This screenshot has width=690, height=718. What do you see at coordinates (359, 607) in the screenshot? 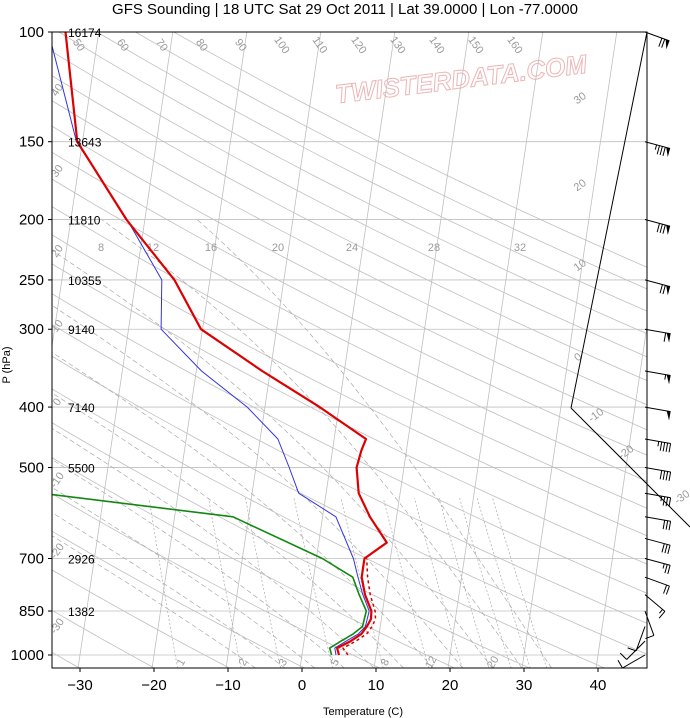
I see `parcel-line` at bounding box center [359, 607].